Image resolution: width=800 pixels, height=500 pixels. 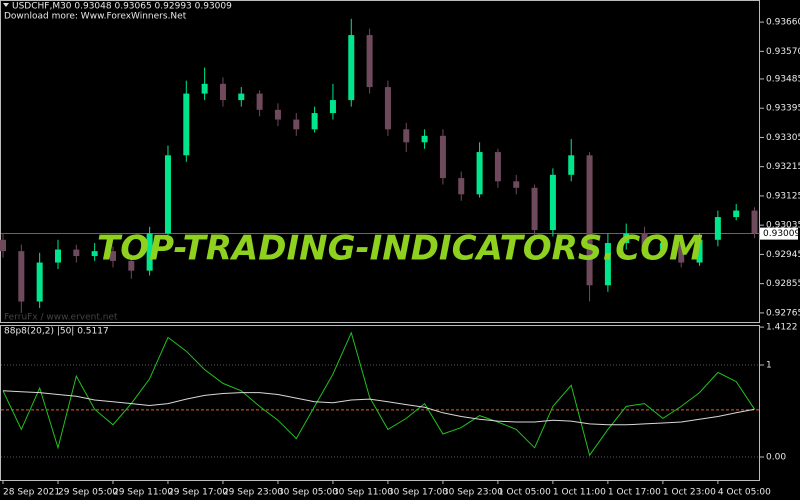 What do you see at coordinates (88, 493) in the screenshot?
I see `x-tick-label: 29 Sep 05:00` at bounding box center [88, 493].